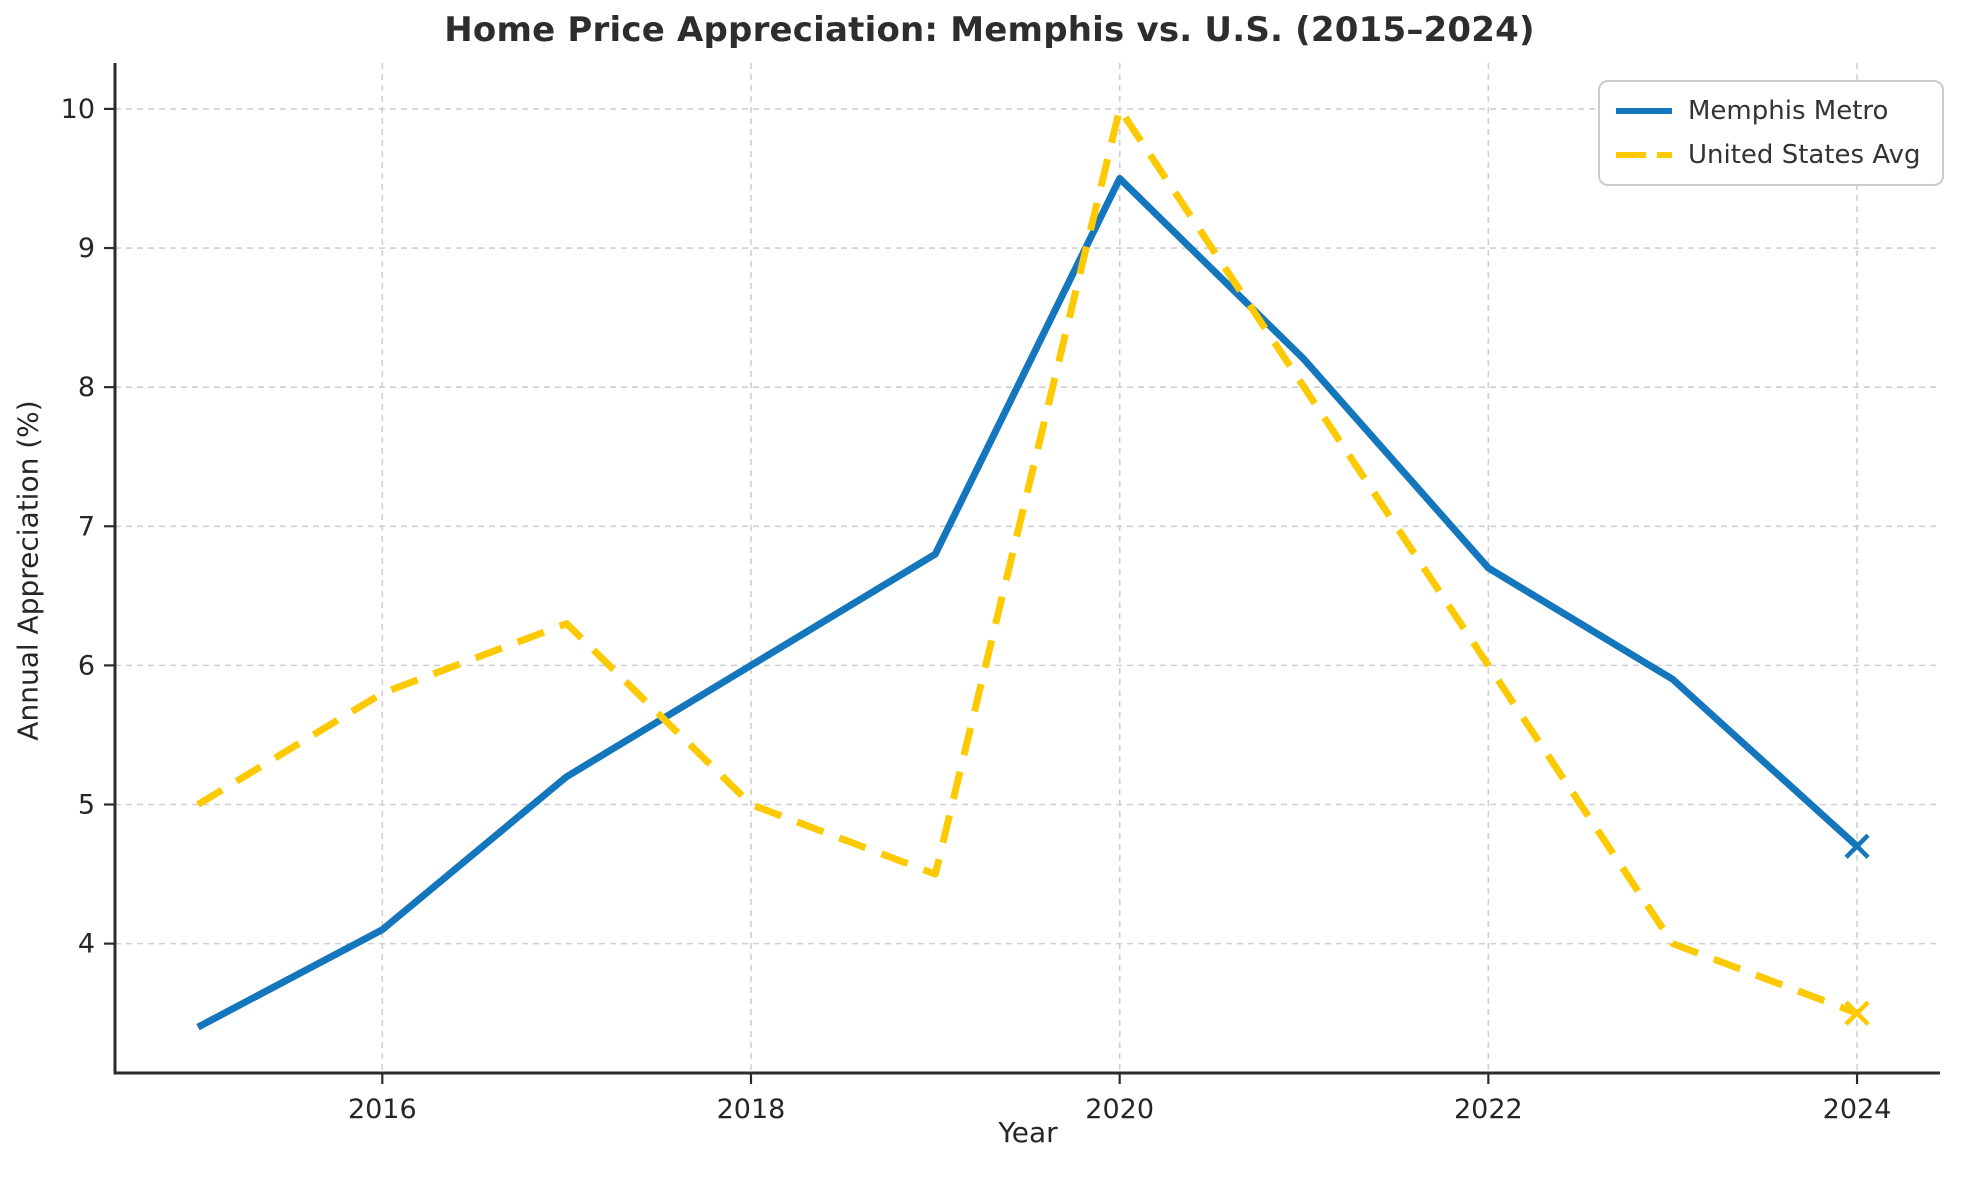  What do you see at coordinates (1857, 846) in the screenshot?
I see `end-marker-x-memphis` at bounding box center [1857, 846].